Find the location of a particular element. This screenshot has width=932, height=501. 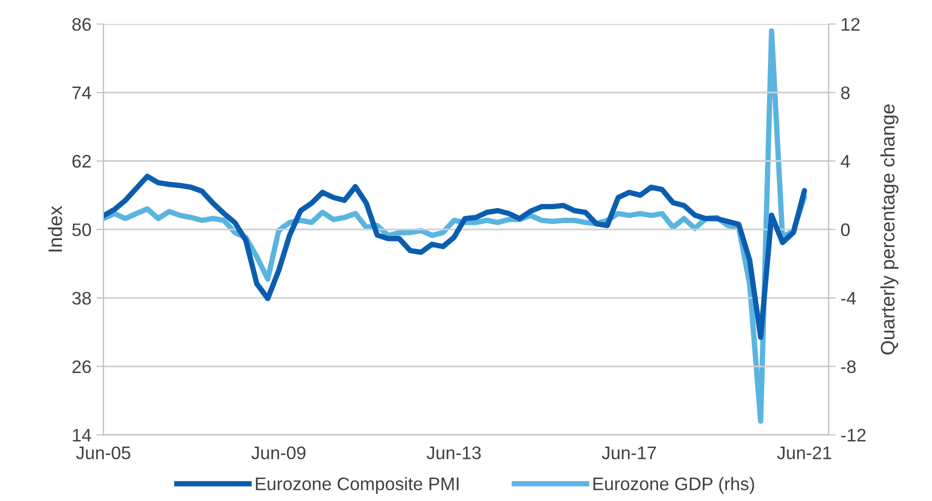

x-tick-label: Jun-09 is located at coordinates (278, 453).